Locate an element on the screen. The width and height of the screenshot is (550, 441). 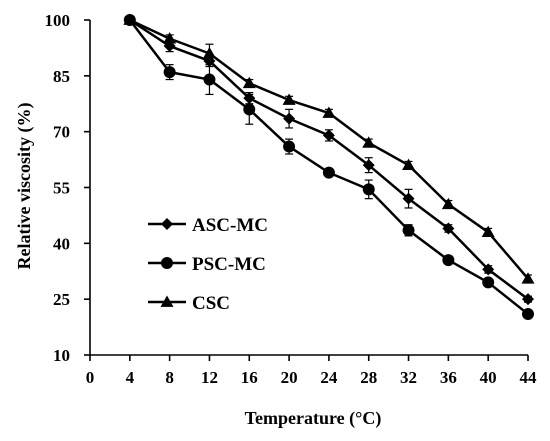
y-tick-label: 10 is located at coordinates (61, 355).